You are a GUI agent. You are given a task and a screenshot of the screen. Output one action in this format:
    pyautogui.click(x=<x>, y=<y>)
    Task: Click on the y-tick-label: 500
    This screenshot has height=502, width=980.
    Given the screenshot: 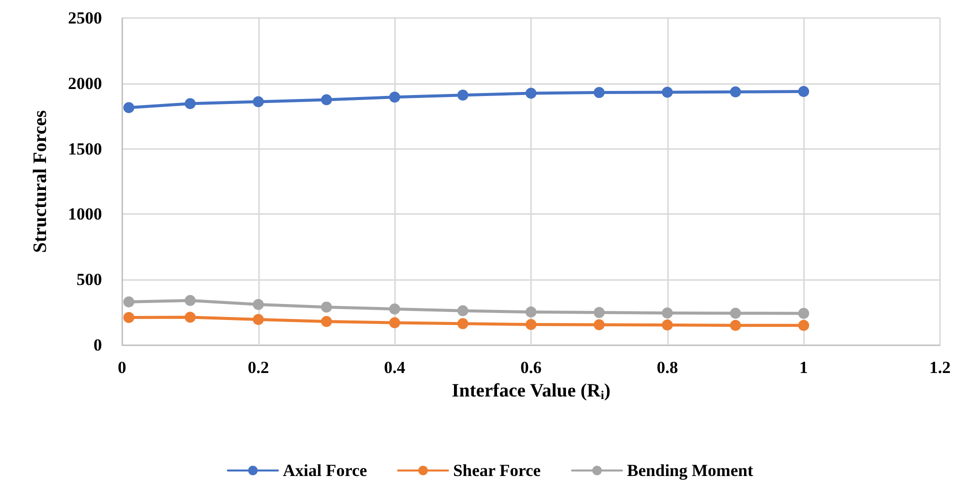 What is the action you would take?
    pyautogui.click(x=89, y=280)
    